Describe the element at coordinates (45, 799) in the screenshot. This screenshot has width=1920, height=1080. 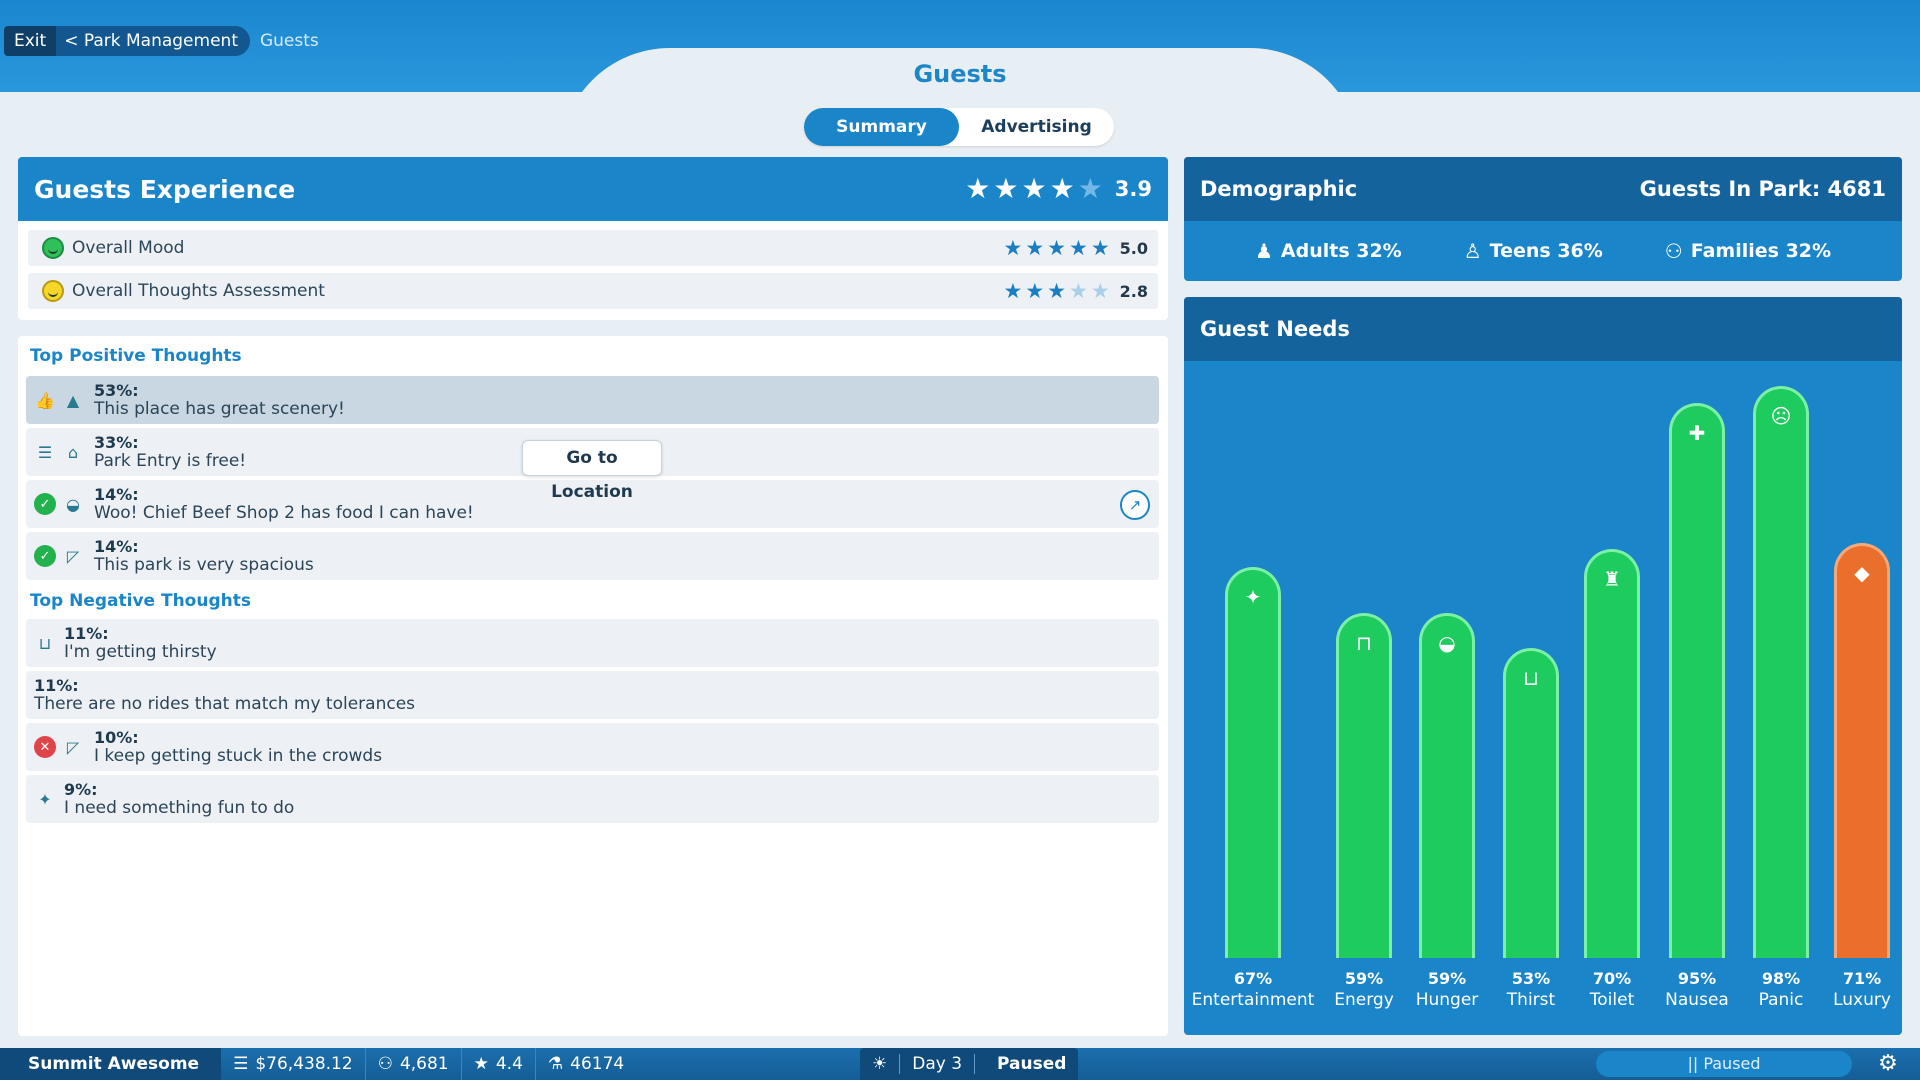
I see `party-icon: ✦` at that location.